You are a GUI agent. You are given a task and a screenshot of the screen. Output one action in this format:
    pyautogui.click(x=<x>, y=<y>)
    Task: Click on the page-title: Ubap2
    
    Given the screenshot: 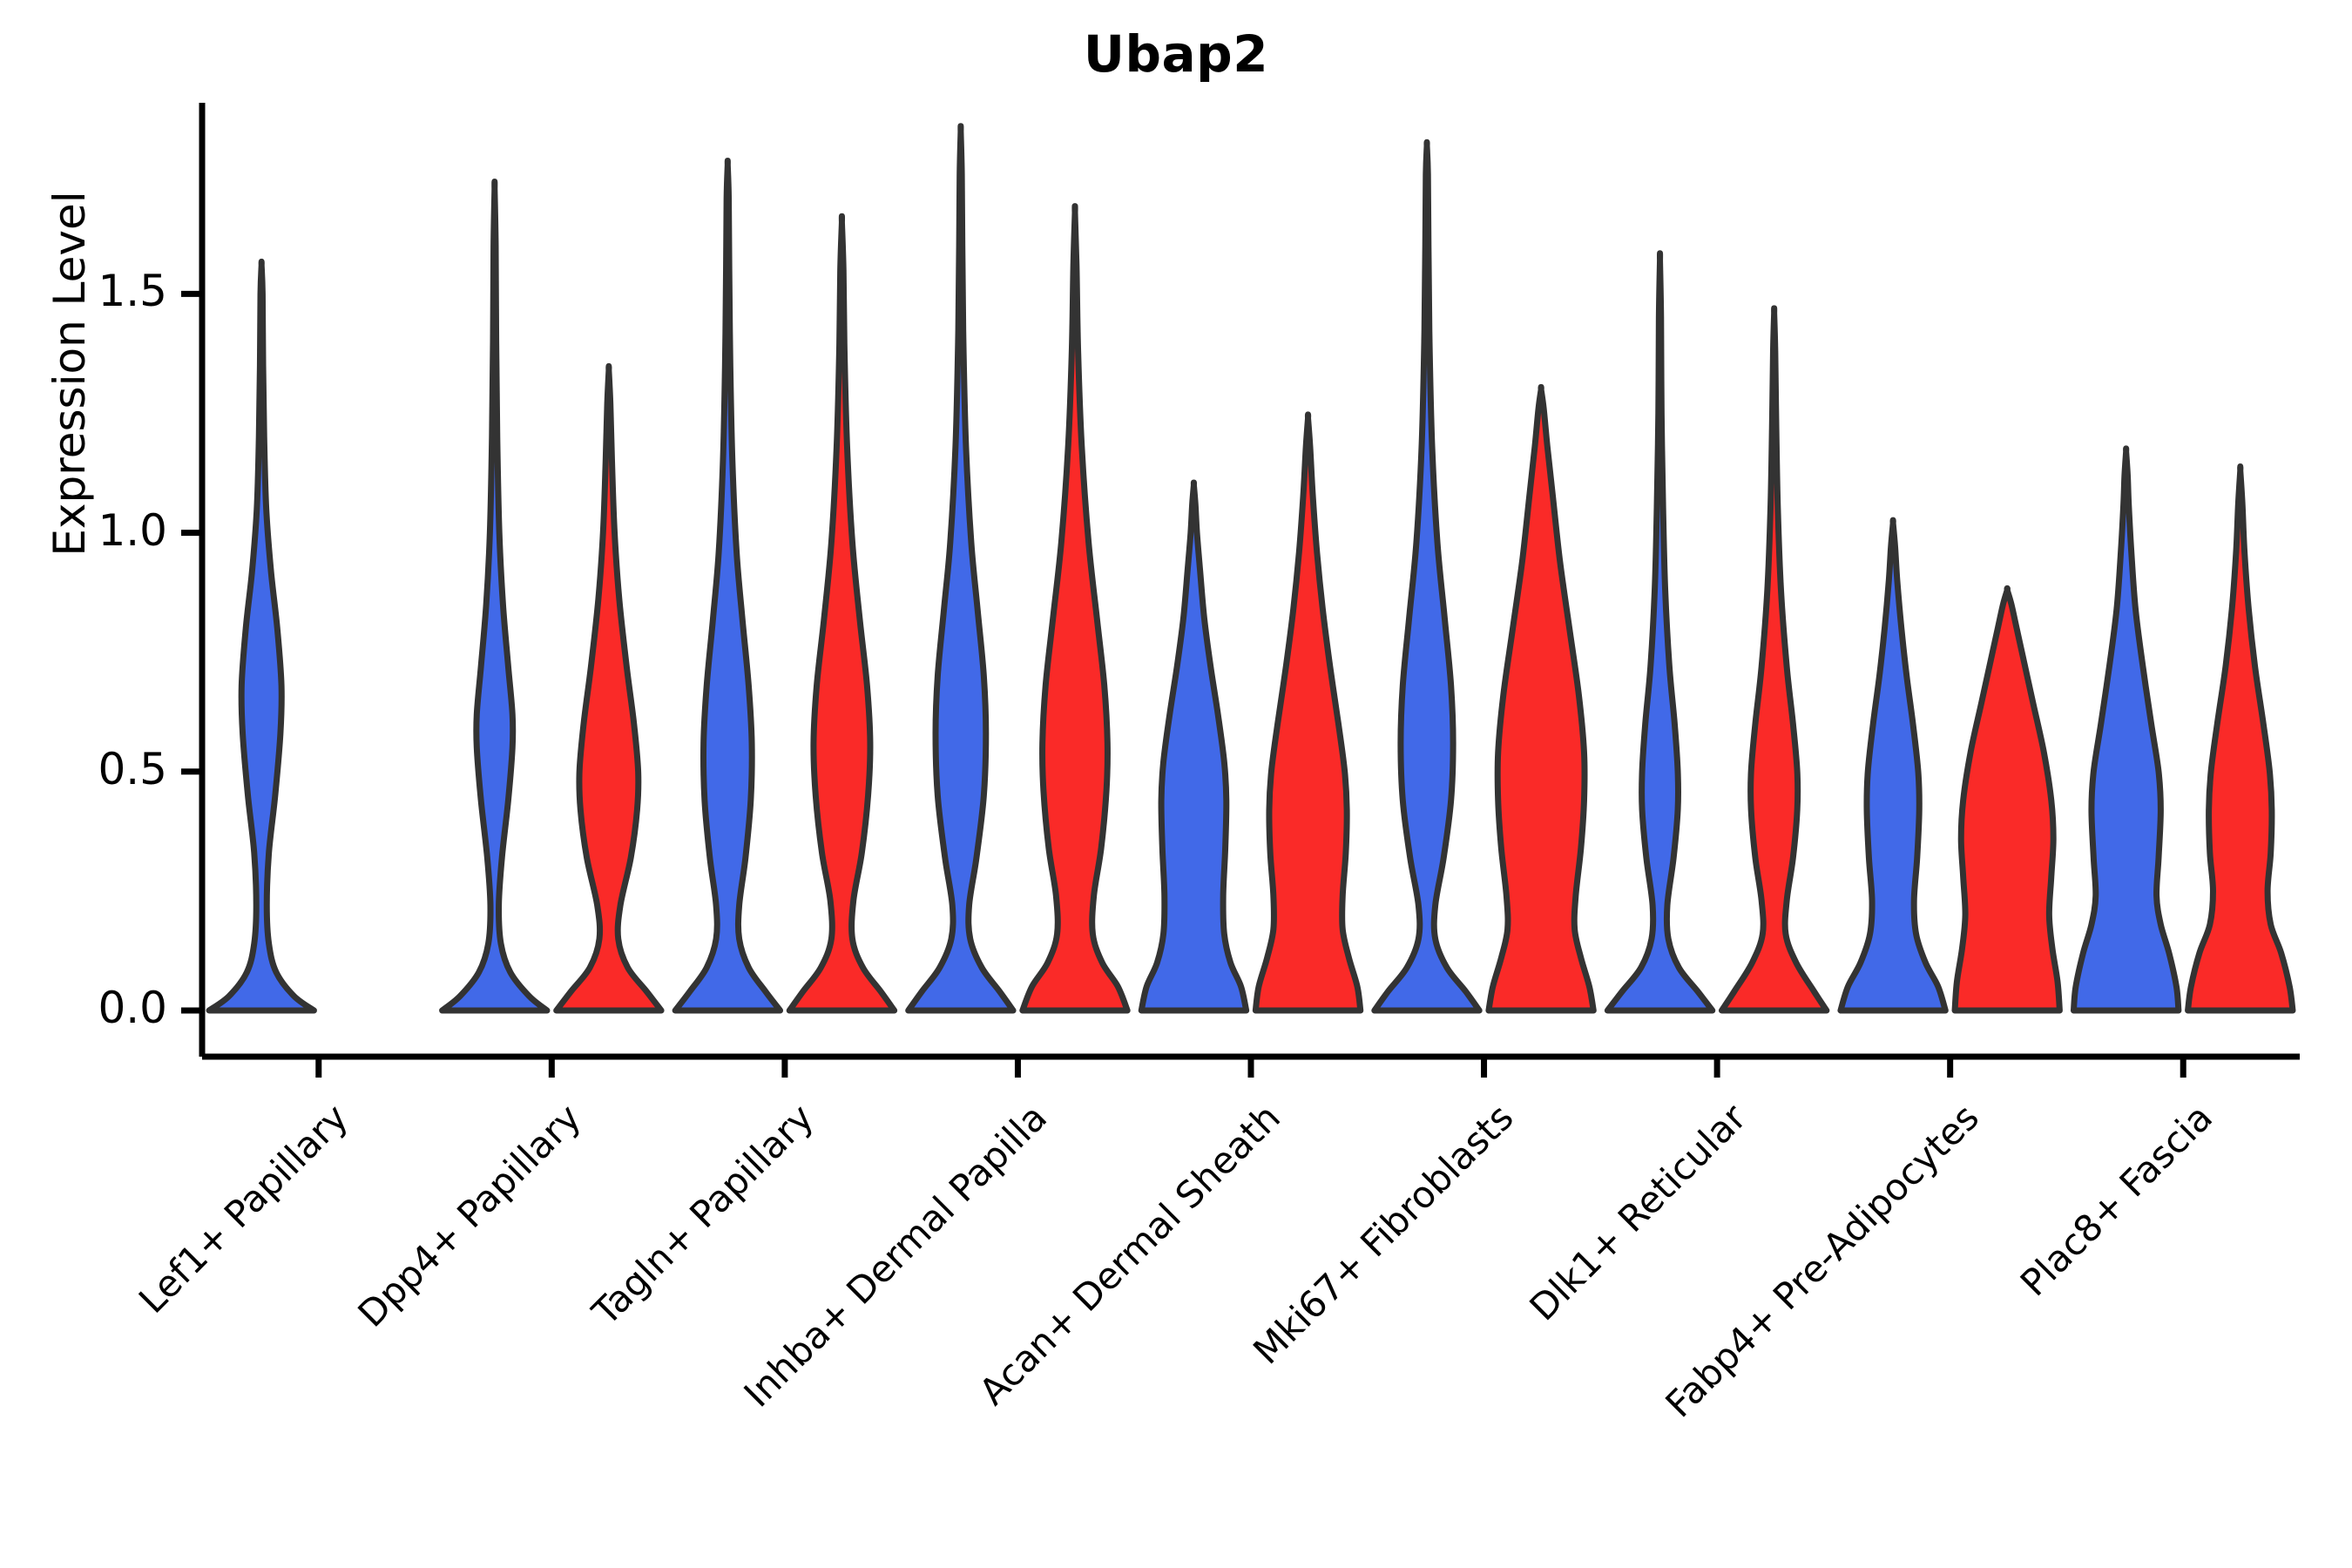 What is the action you would take?
    pyautogui.click(x=1176, y=54)
    